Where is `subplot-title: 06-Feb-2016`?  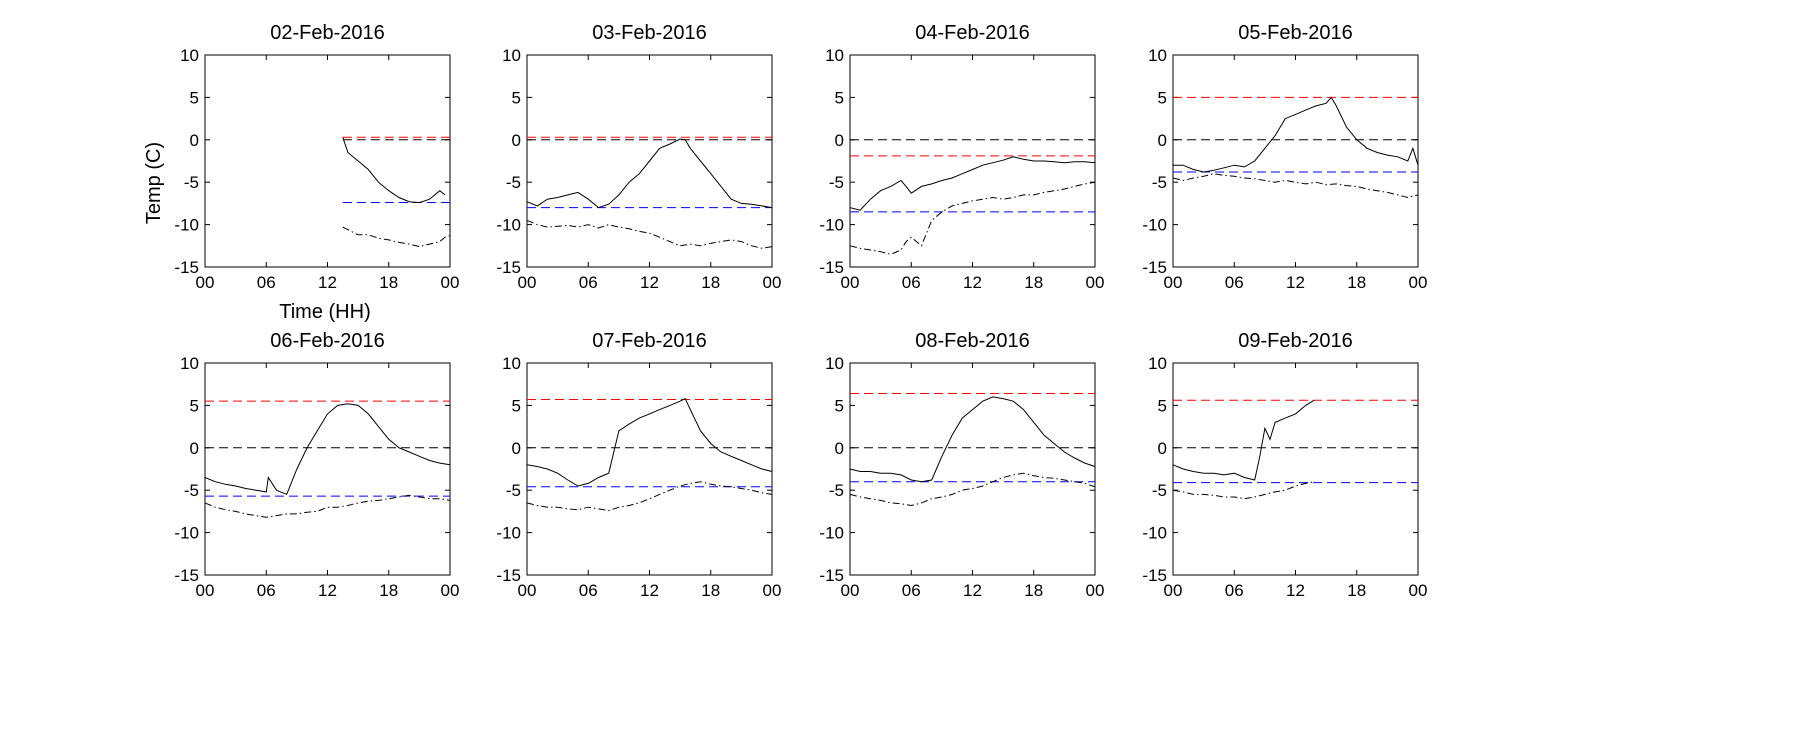 subplot-title: 06-Feb-2016 is located at coordinates (327, 341).